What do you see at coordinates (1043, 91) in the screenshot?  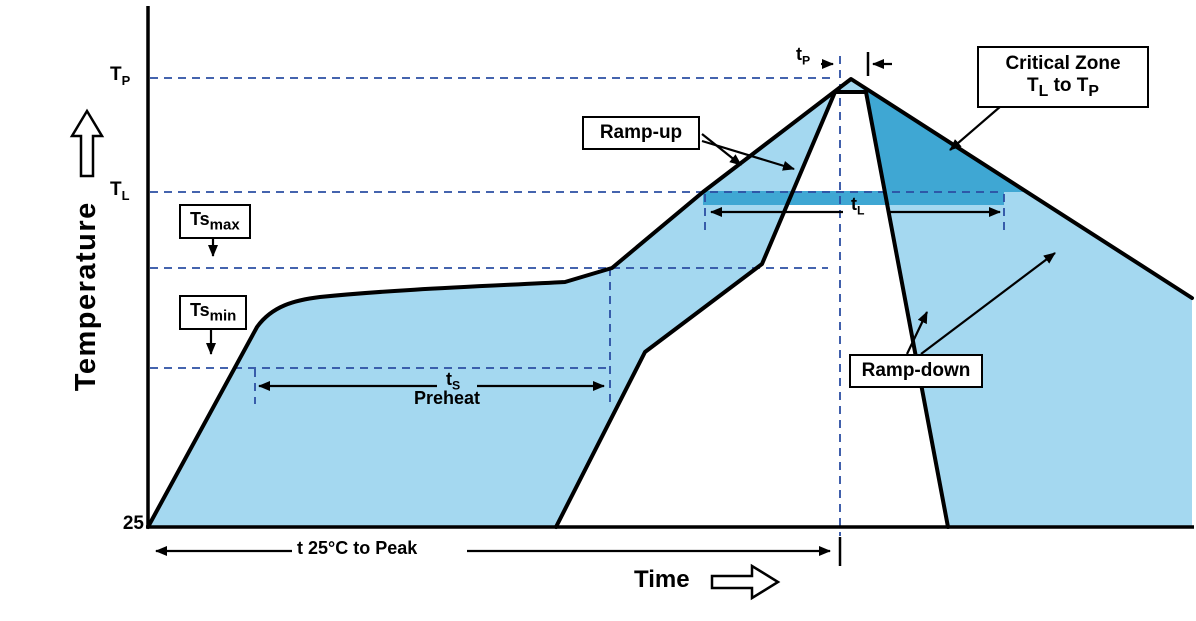 I see `cz-sub1: L` at bounding box center [1043, 91].